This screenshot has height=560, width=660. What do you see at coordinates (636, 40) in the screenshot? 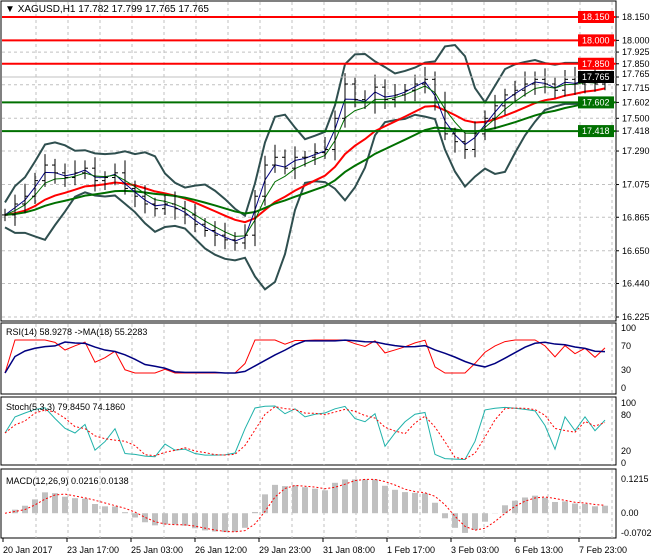
I see `price-tick-label: 18.000` at bounding box center [636, 40].